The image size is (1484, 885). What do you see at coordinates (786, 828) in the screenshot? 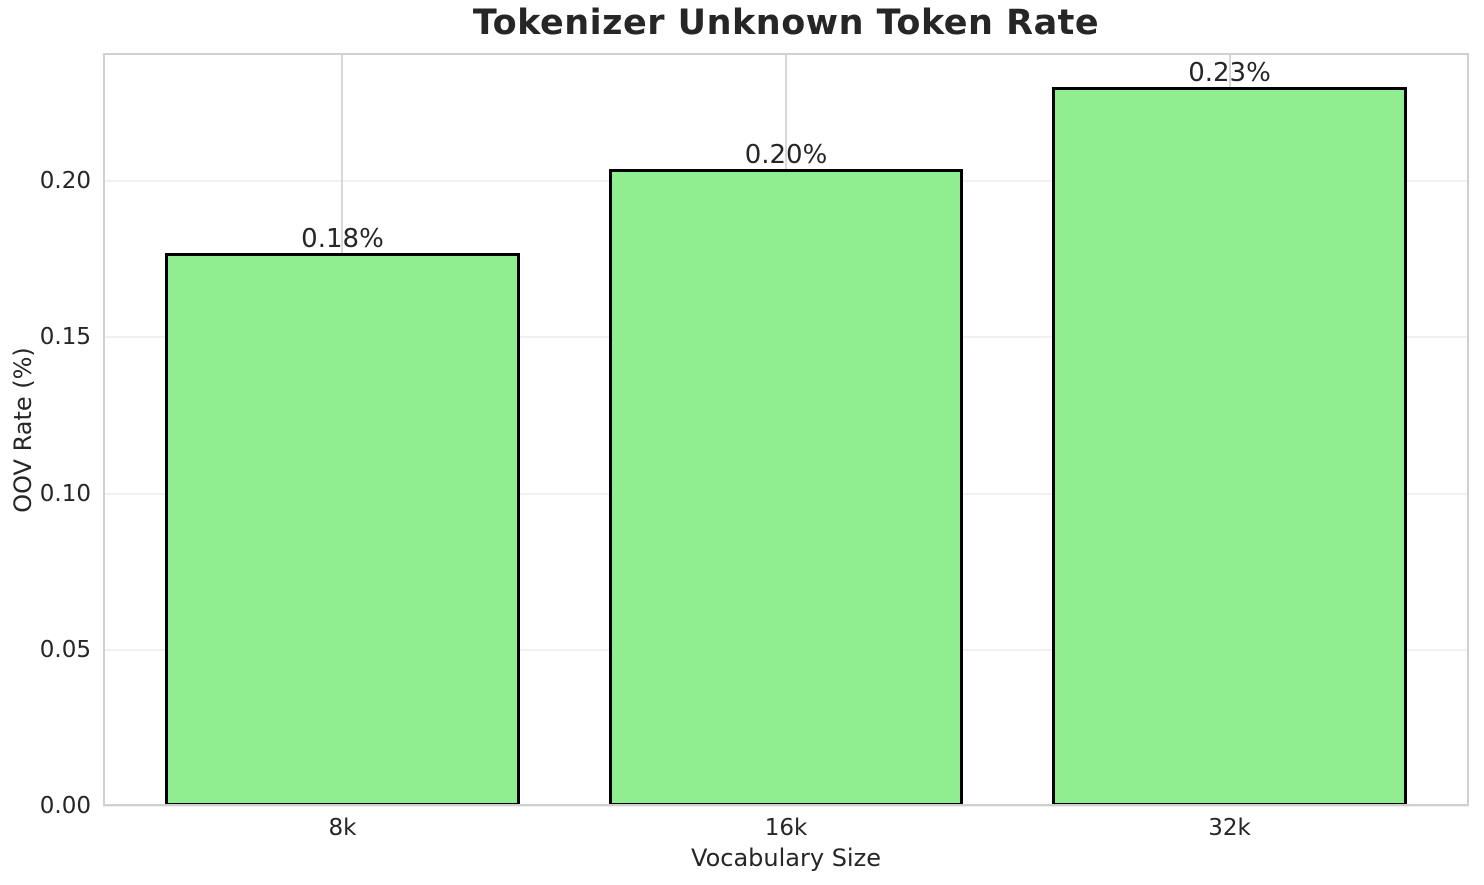
I see `x-tick-label: 16k` at bounding box center [786, 828].